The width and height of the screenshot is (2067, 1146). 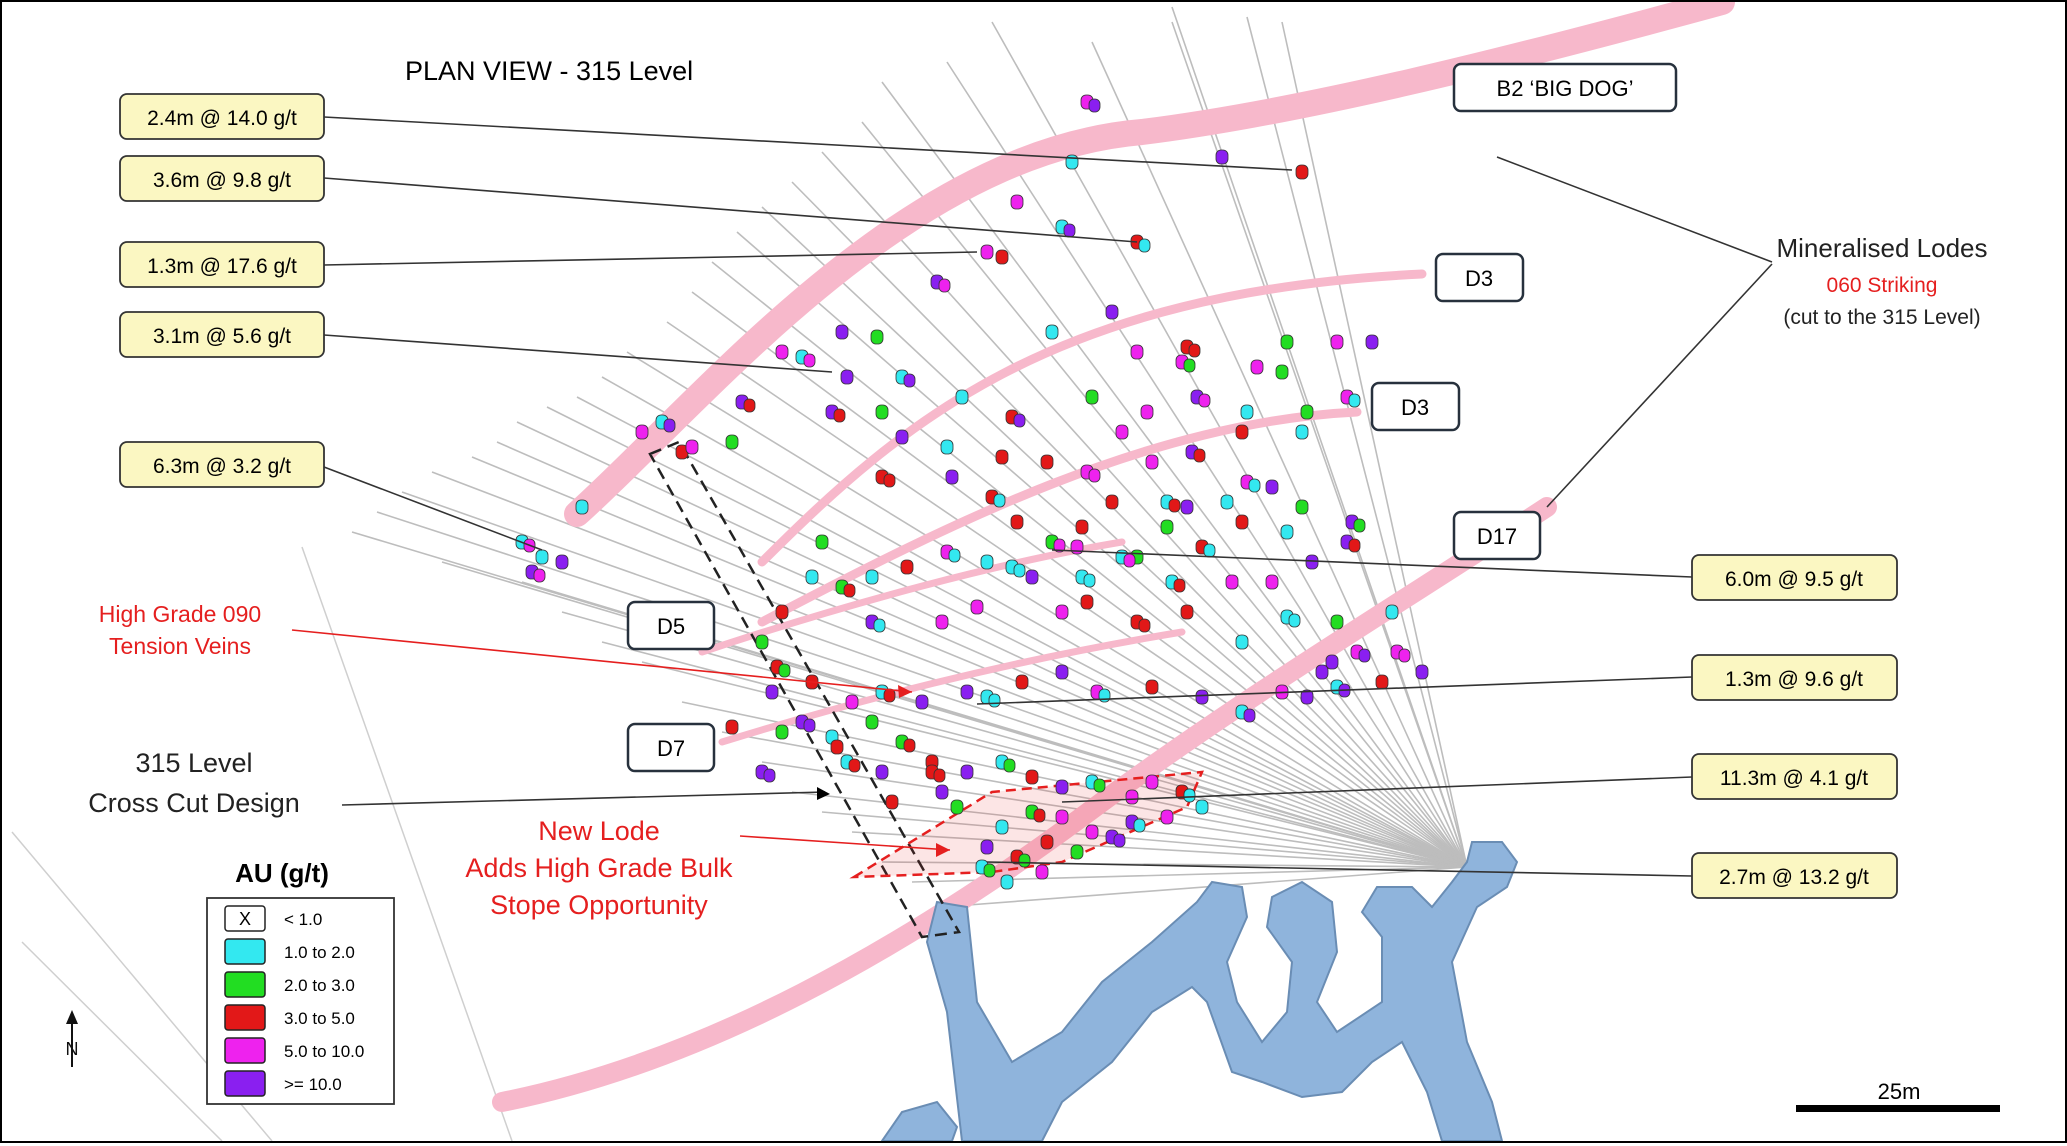 I want to click on legend-label: >= 10.0, so click(x=313, y=1084).